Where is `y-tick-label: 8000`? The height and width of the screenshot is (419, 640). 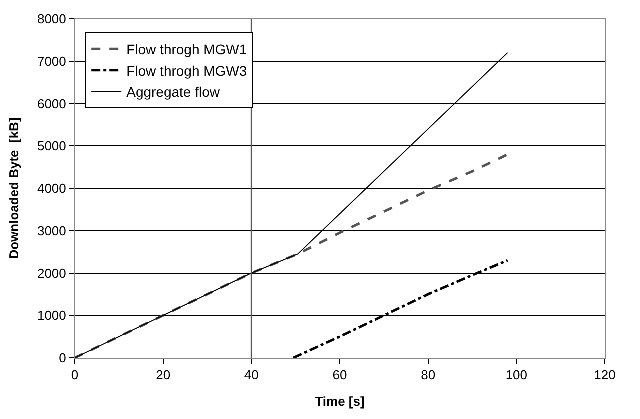
y-tick-label: 8000 is located at coordinates (51, 19).